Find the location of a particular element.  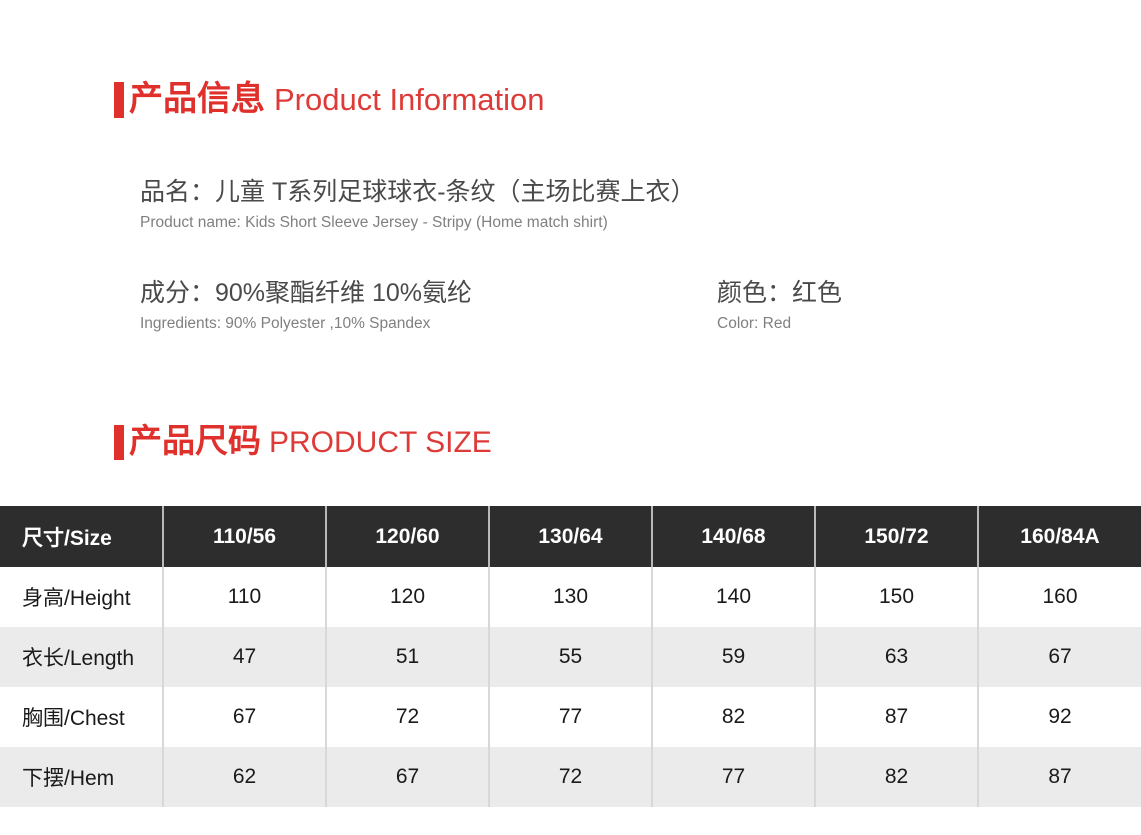

size-table-cell: 63 is located at coordinates (896, 657).